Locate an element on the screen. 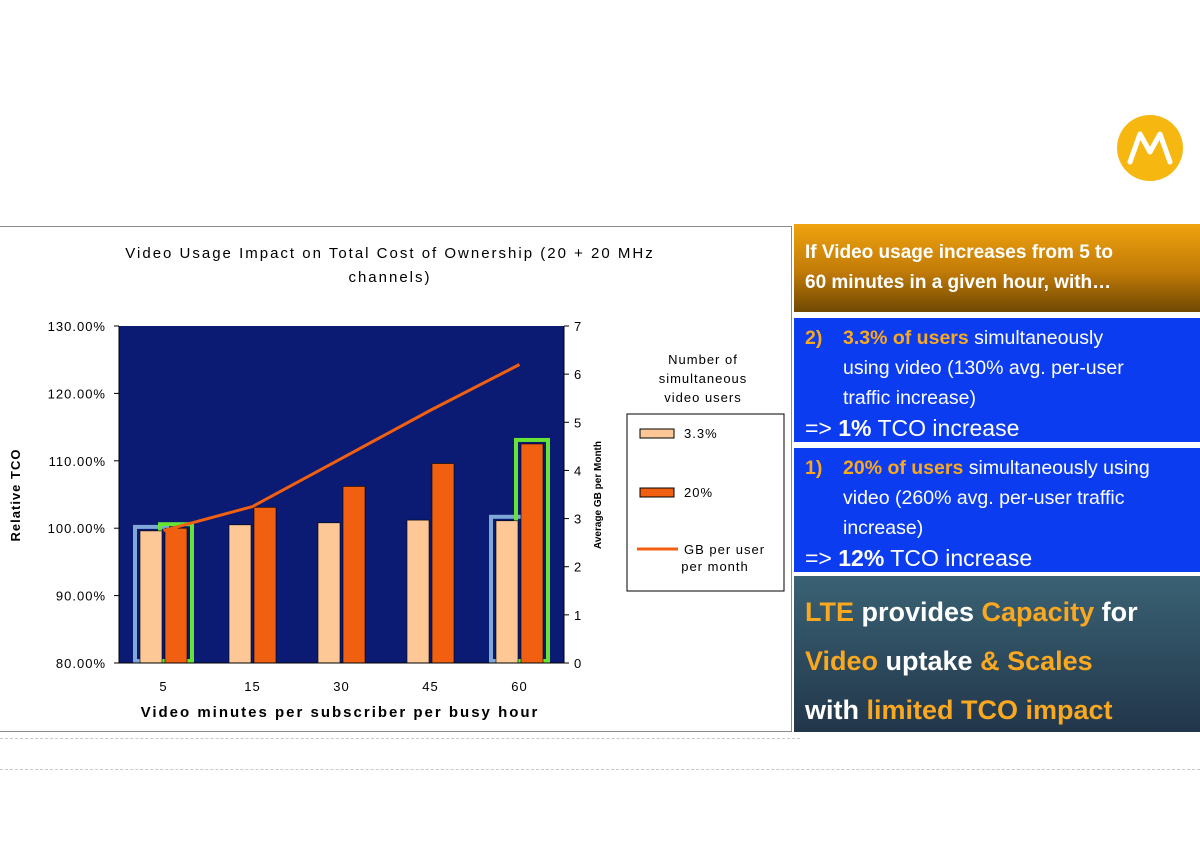  y2-tick-label: 6 is located at coordinates (578, 374).